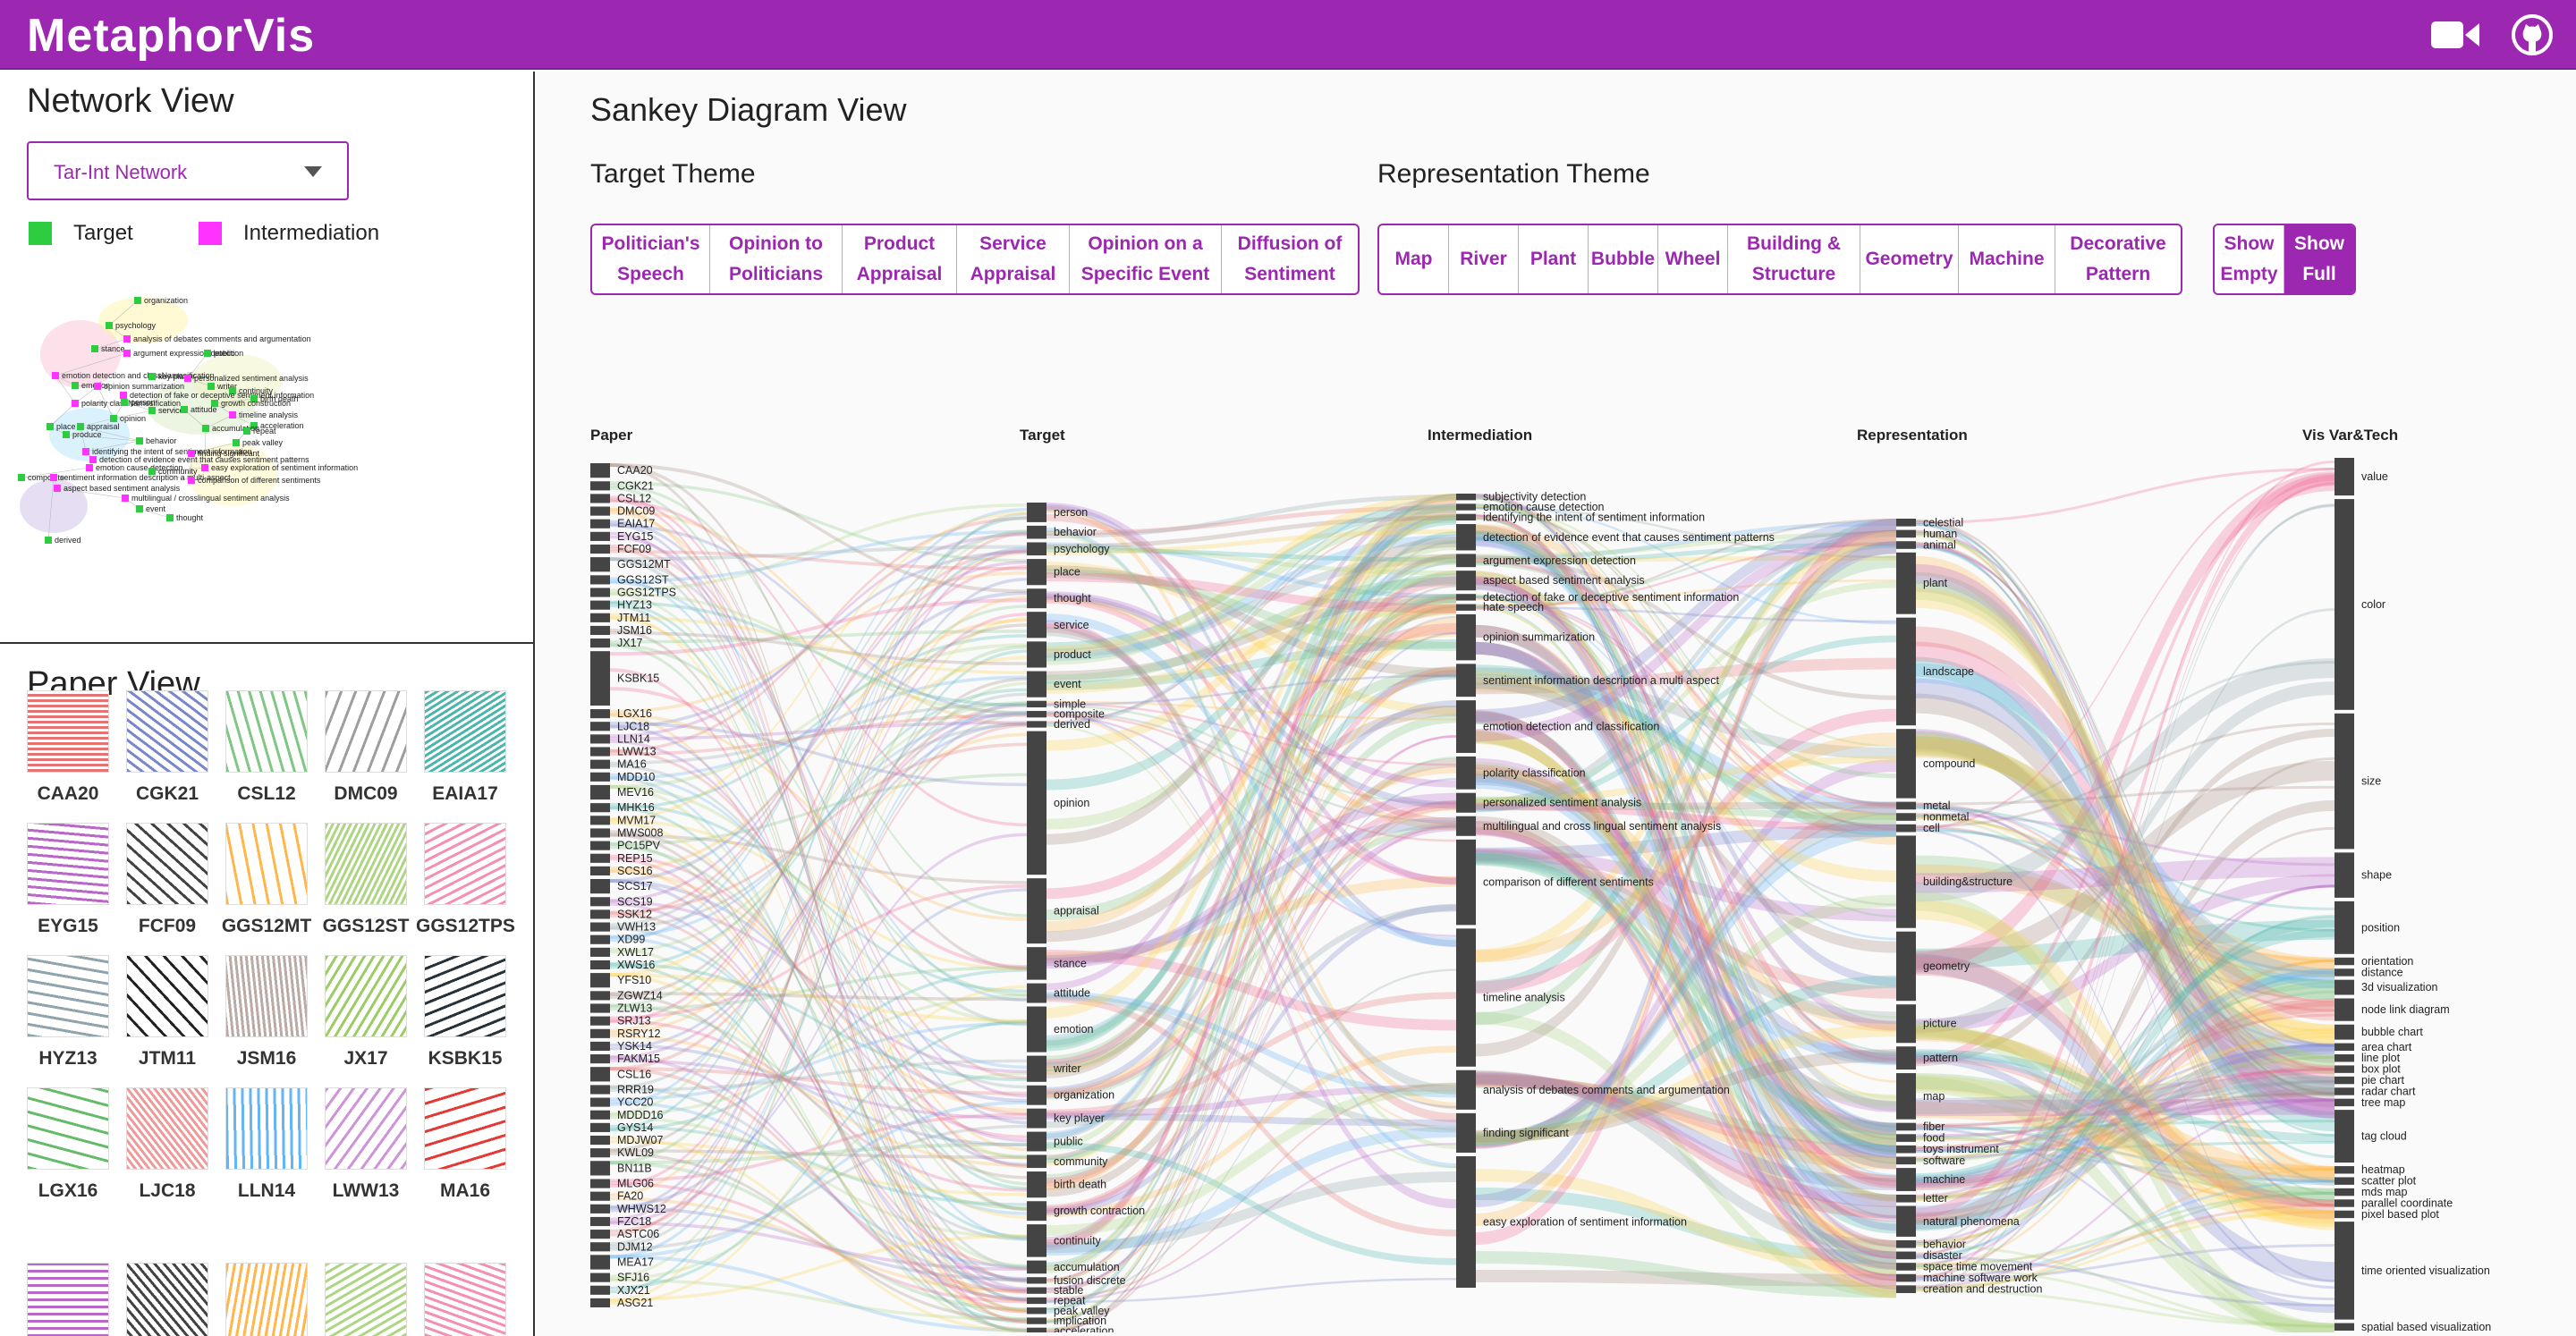 The image size is (2576, 1336). Describe the element at coordinates (266, 996) in the screenshot. I see `paper-thumbnail-jsm16` at that location.